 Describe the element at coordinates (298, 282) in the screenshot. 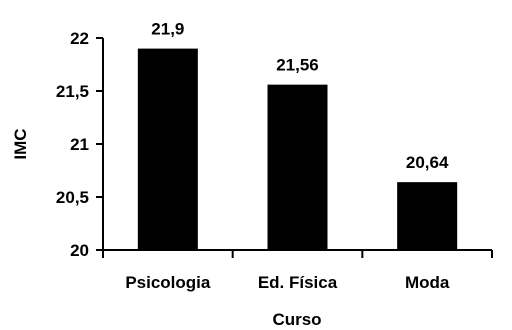

I see `x-tick-label: Ed. Física` at that location.